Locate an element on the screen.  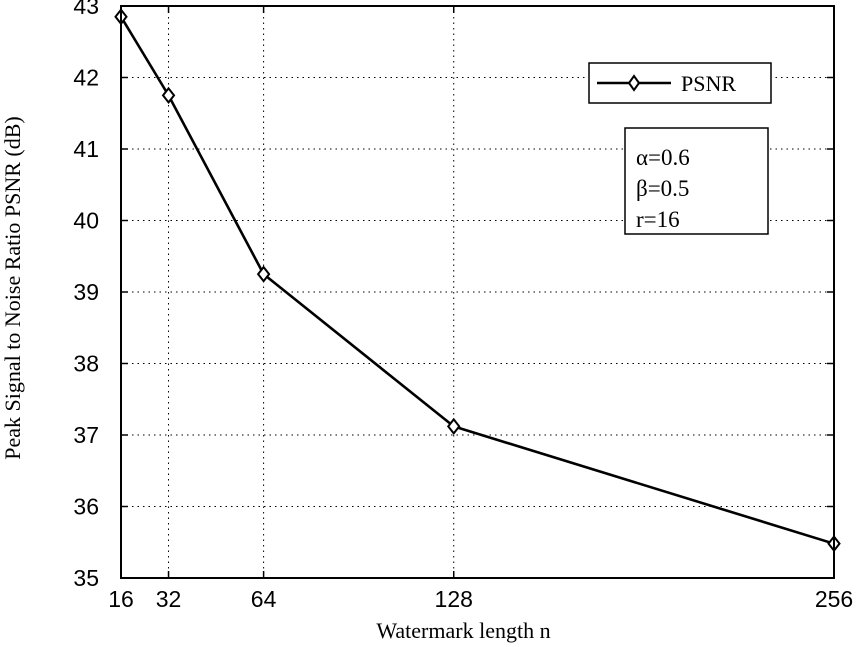
y-tick-label: 39 is located at coordinates (86, 292).